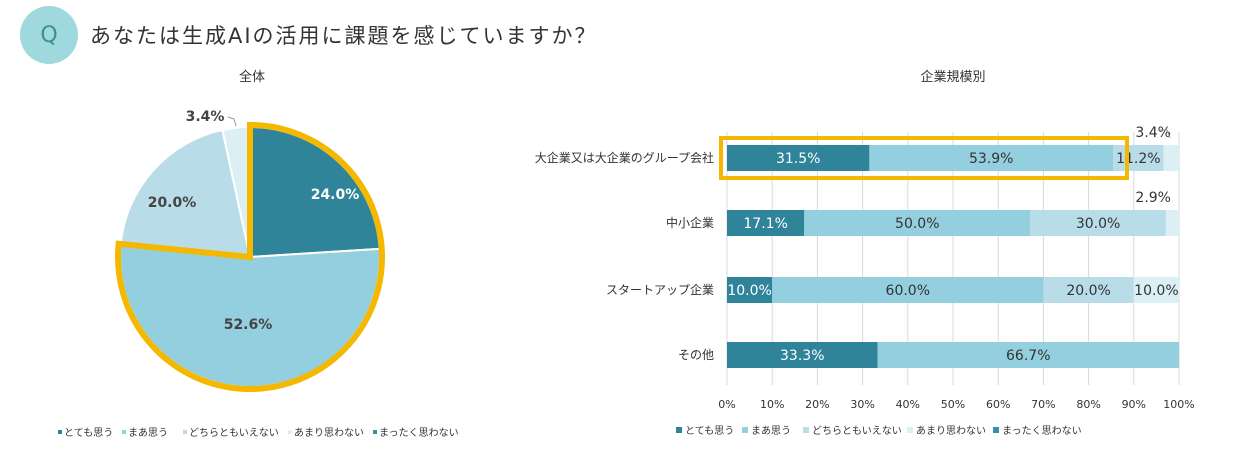 The width and height of the screenshot is (1237, 450). Describe the element at coordinates (1153, 198) in the screenshot. I see `bar-data-label-1-3: 2.9%` at that location.